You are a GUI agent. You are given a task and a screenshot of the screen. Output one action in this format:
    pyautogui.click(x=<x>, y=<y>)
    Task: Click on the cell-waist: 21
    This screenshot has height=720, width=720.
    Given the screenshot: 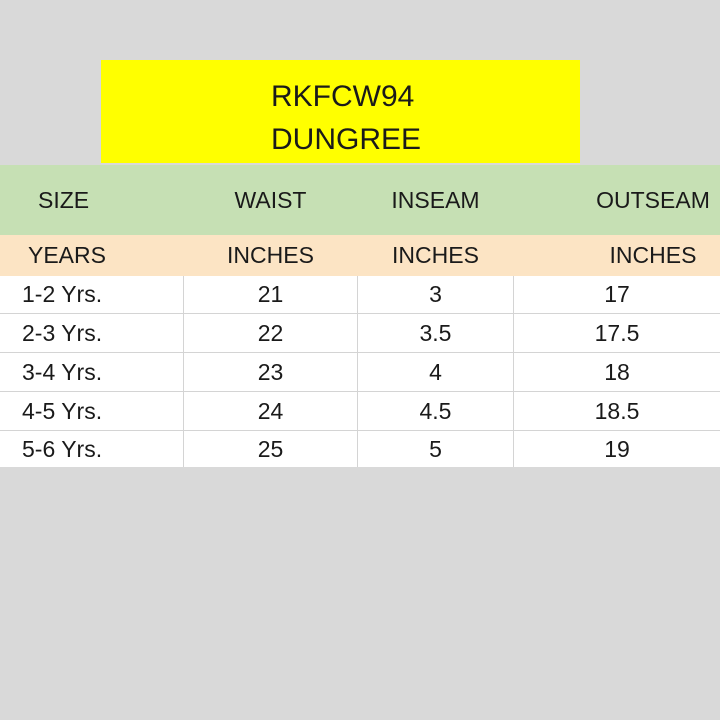 What is the action you would take?
    pyautogui.click(x=270, y=294)
    